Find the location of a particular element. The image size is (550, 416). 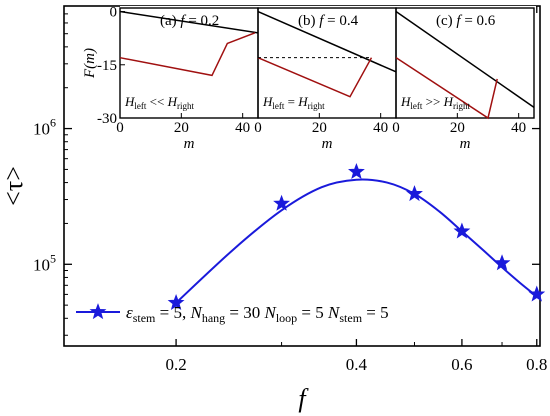

x-tick-label: 0.8 is located at coordinates (536, 364).